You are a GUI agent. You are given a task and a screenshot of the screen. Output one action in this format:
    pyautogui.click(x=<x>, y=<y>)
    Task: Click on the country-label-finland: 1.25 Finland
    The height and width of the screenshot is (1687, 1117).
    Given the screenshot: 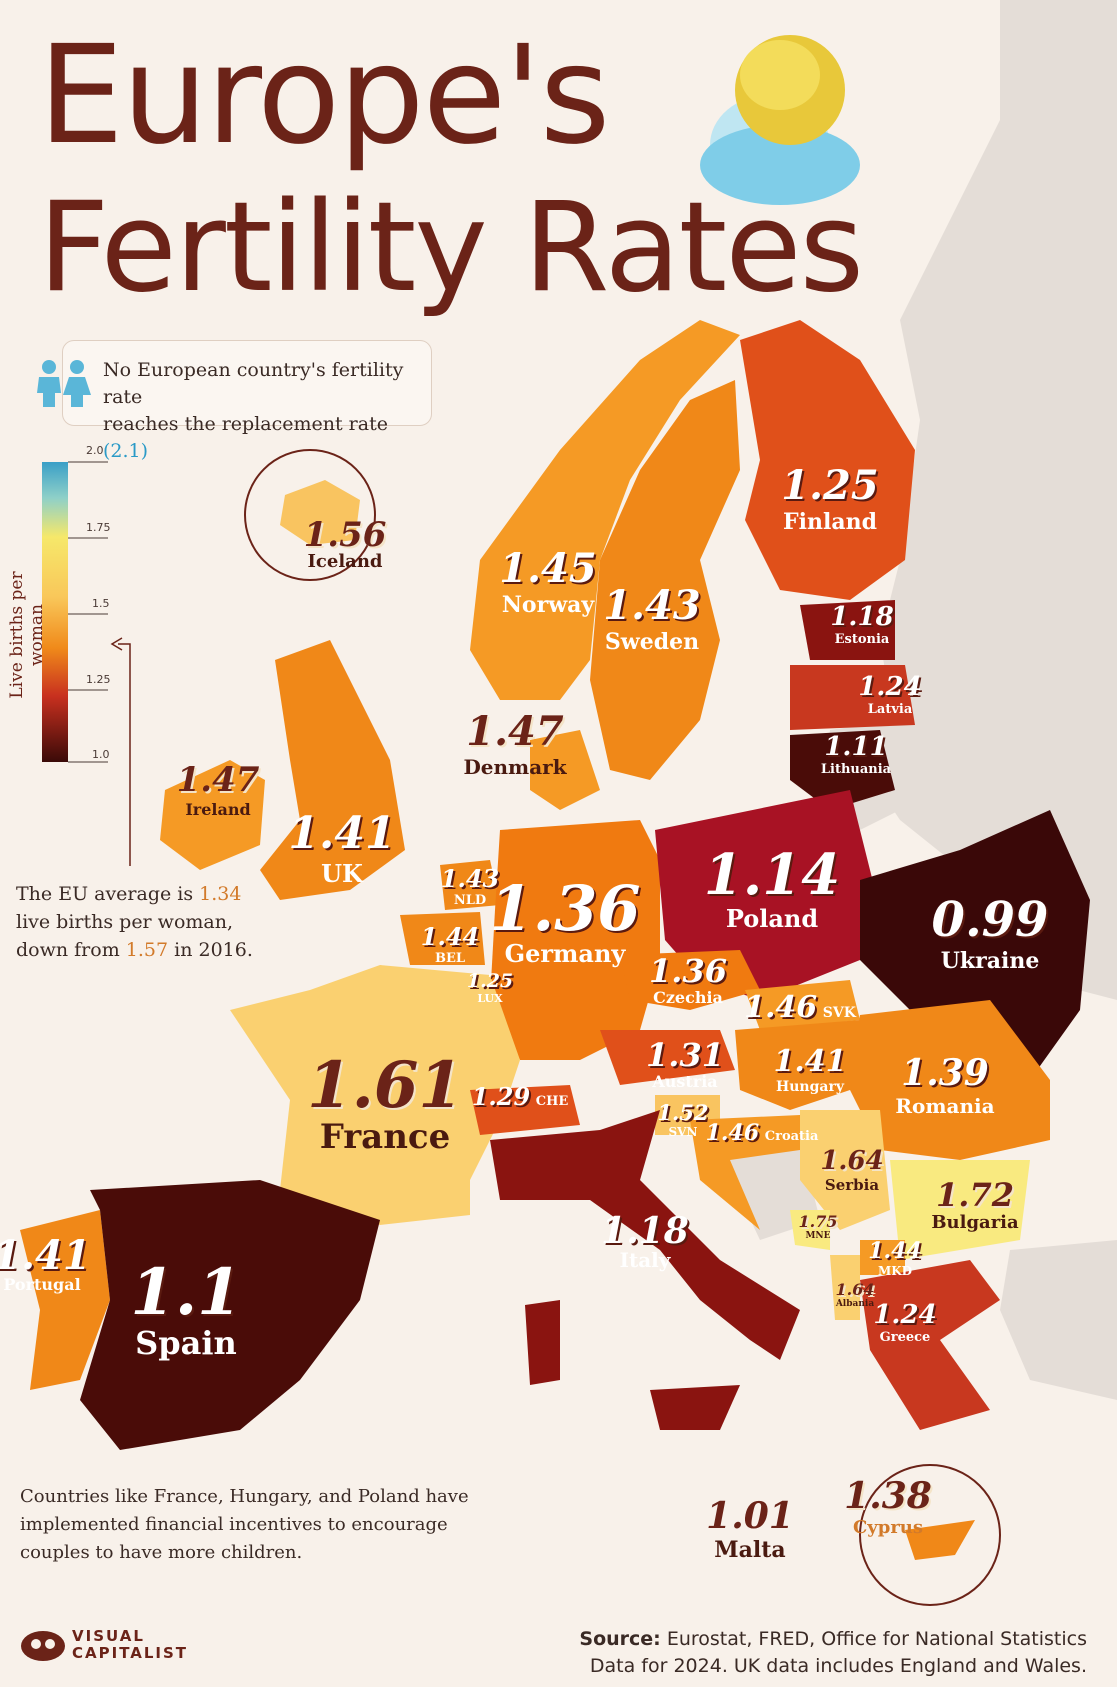 What is the action you would take?
    pyautogui.click(x=830, y=498)
    